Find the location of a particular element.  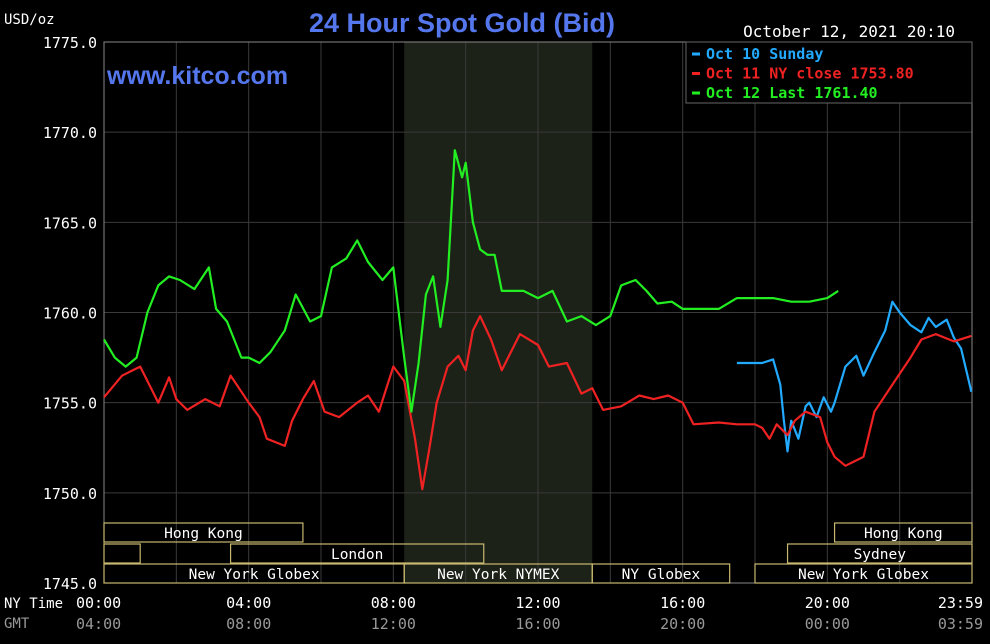

ny-time-label: NY Time is located at coordinates (33, 604).